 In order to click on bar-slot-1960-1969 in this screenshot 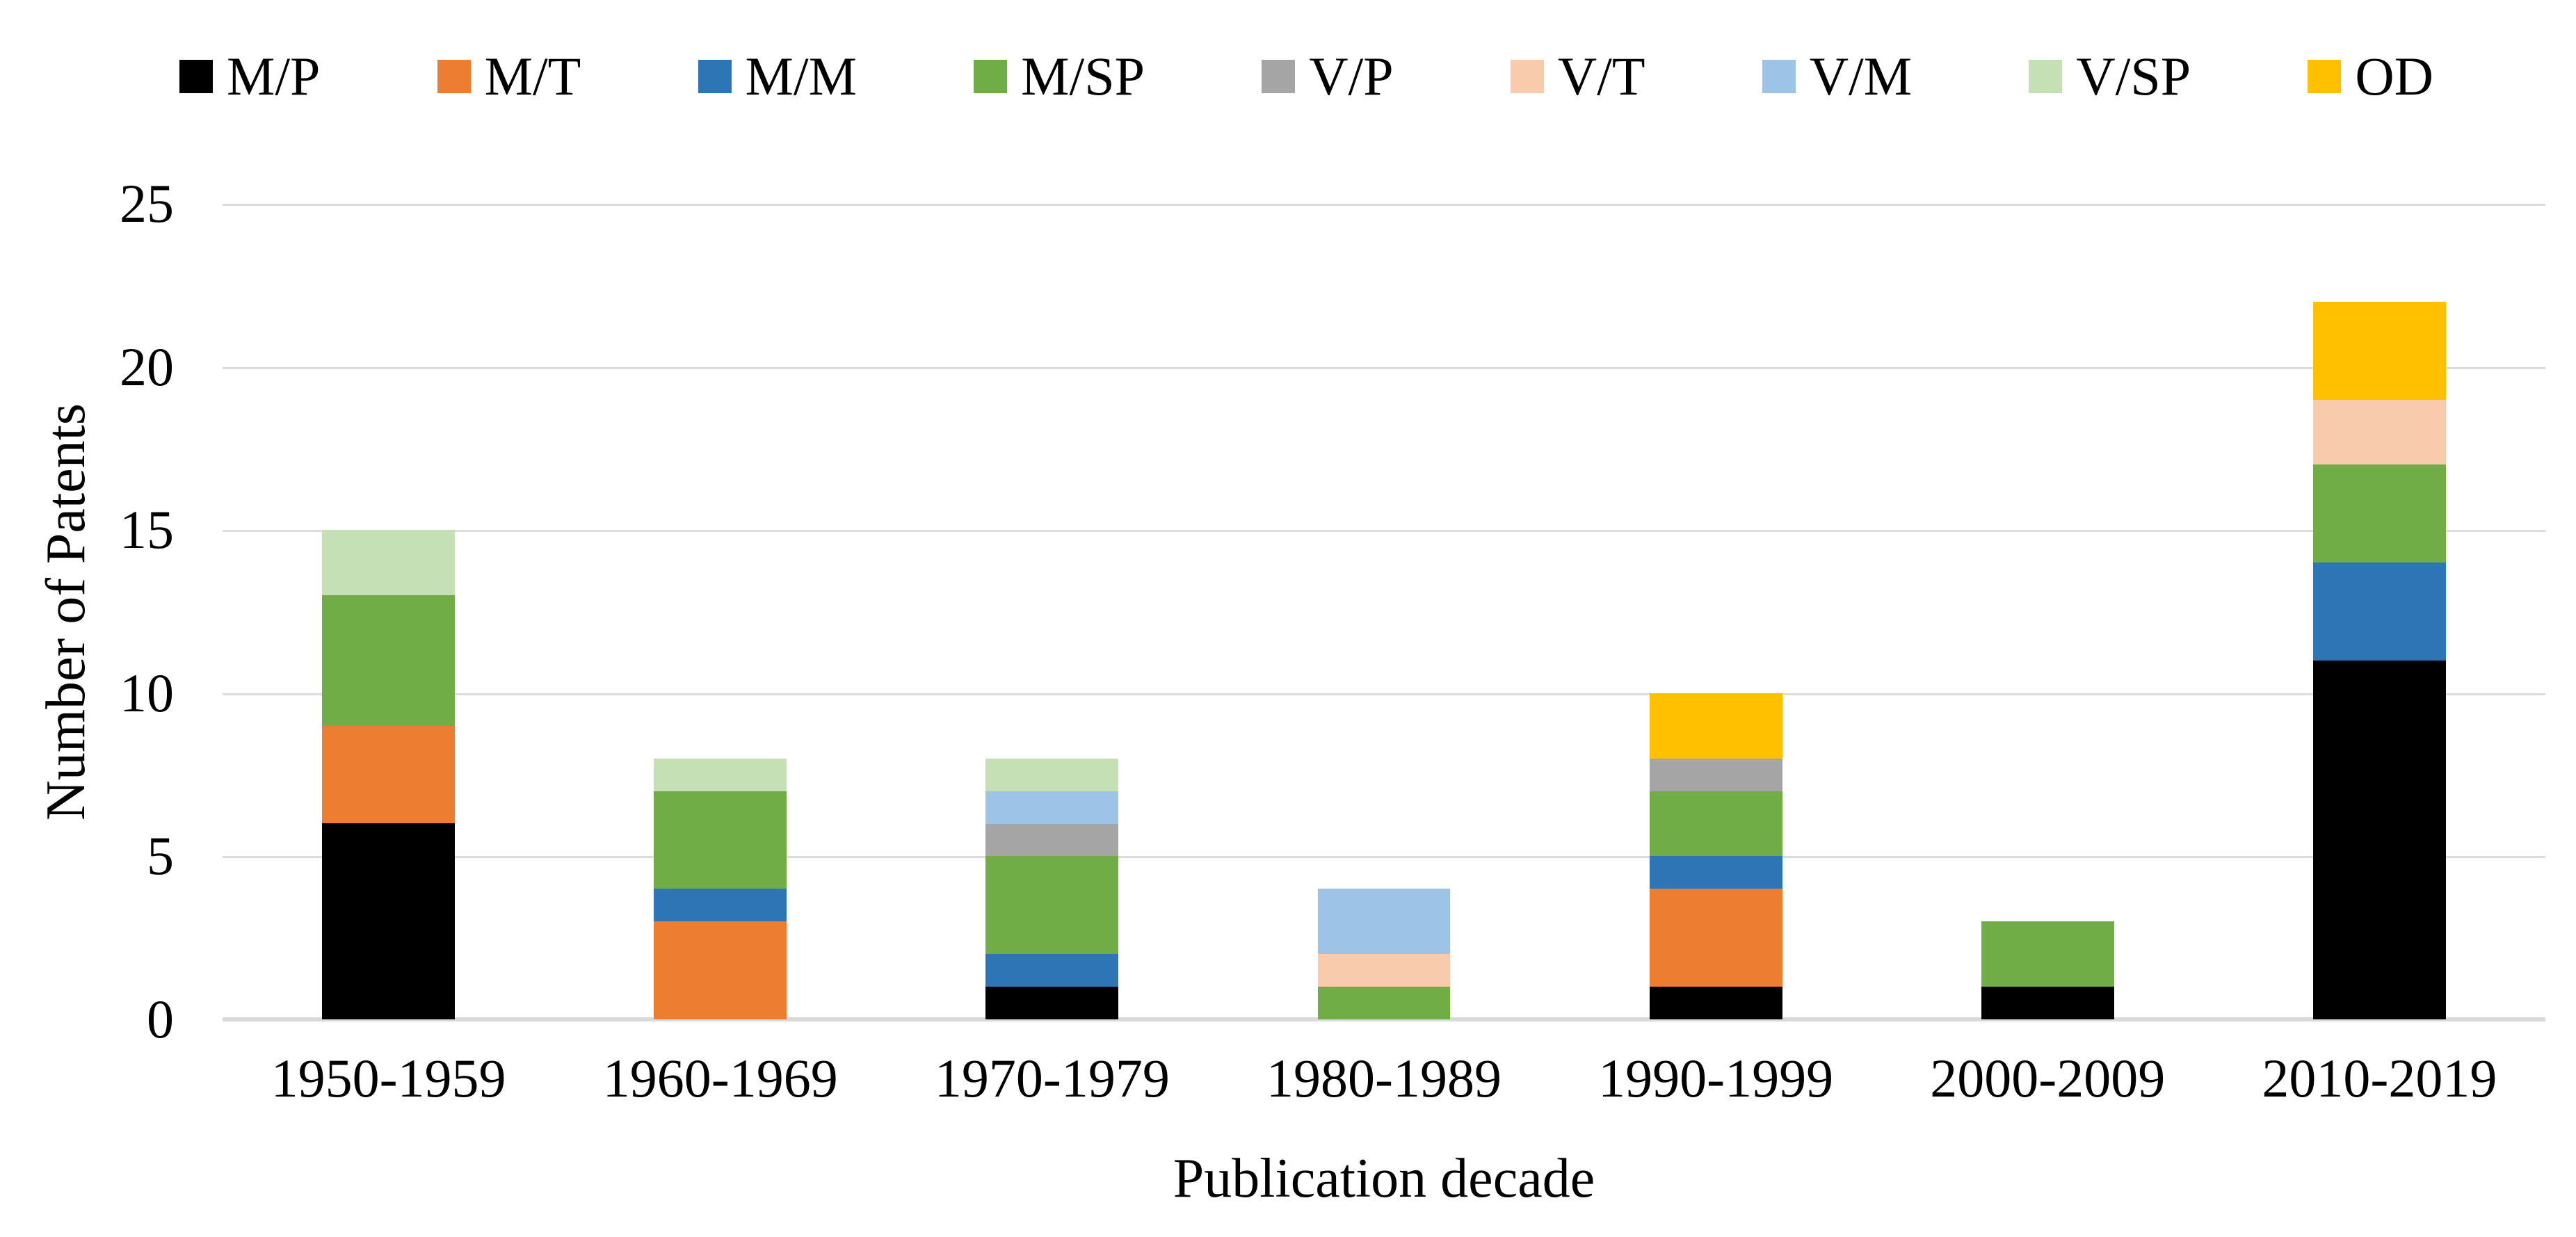, I will do `click(720, 611)`.